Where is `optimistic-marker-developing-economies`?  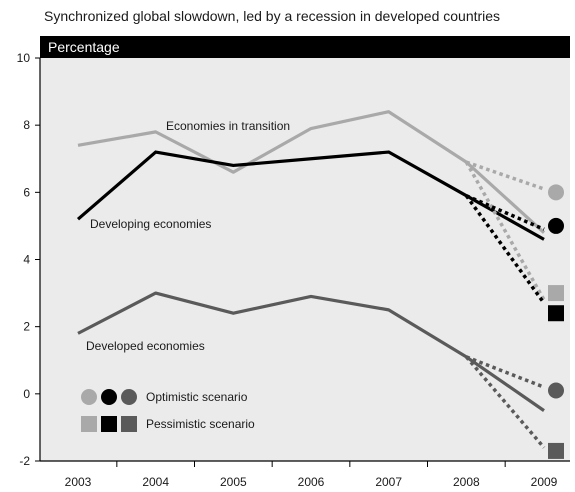 optimistic-marker-developing-economies is located at coordinates (556, 225).